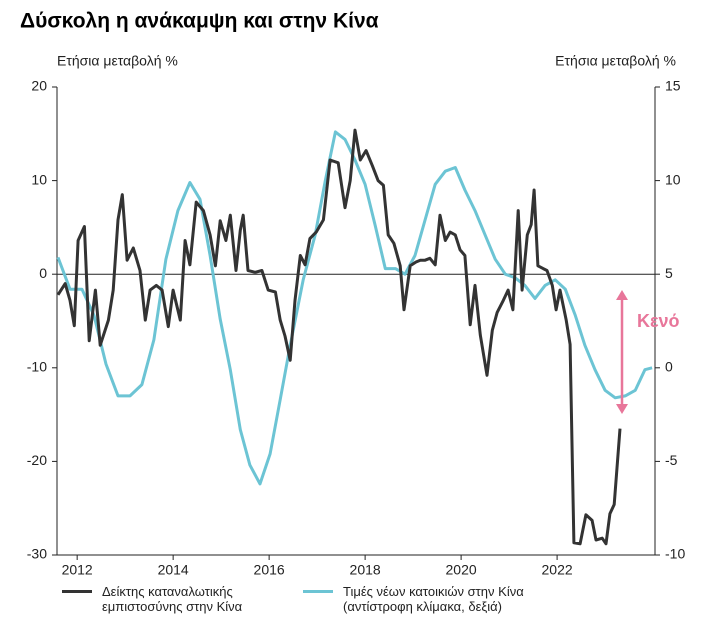  Describe the element at coordinates (39, 179) in the screenshot. I see `y-tick-label: 10` at that location.